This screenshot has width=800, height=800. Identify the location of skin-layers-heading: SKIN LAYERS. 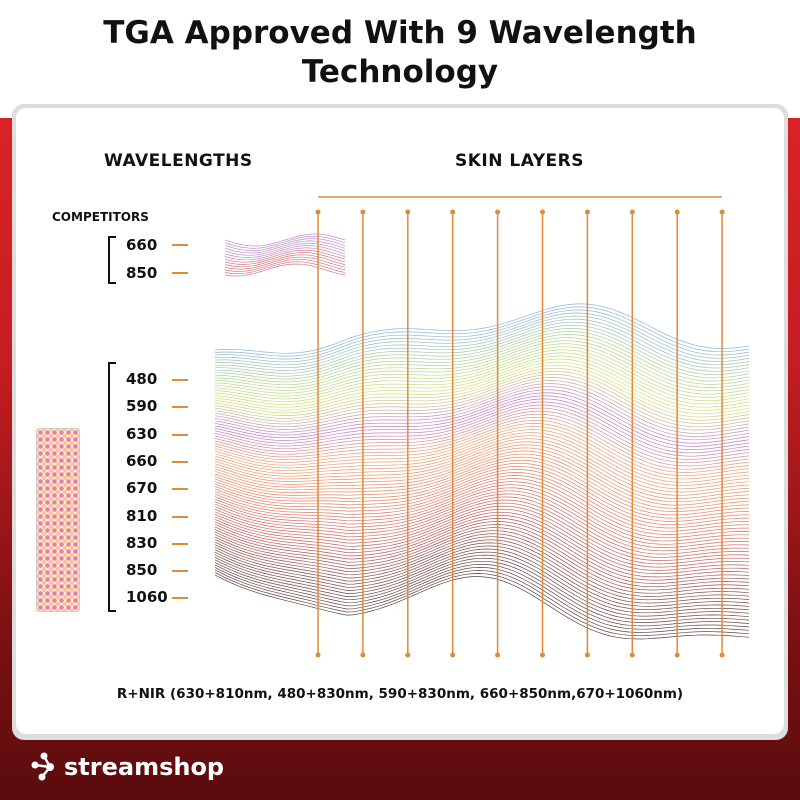
(520, 161).